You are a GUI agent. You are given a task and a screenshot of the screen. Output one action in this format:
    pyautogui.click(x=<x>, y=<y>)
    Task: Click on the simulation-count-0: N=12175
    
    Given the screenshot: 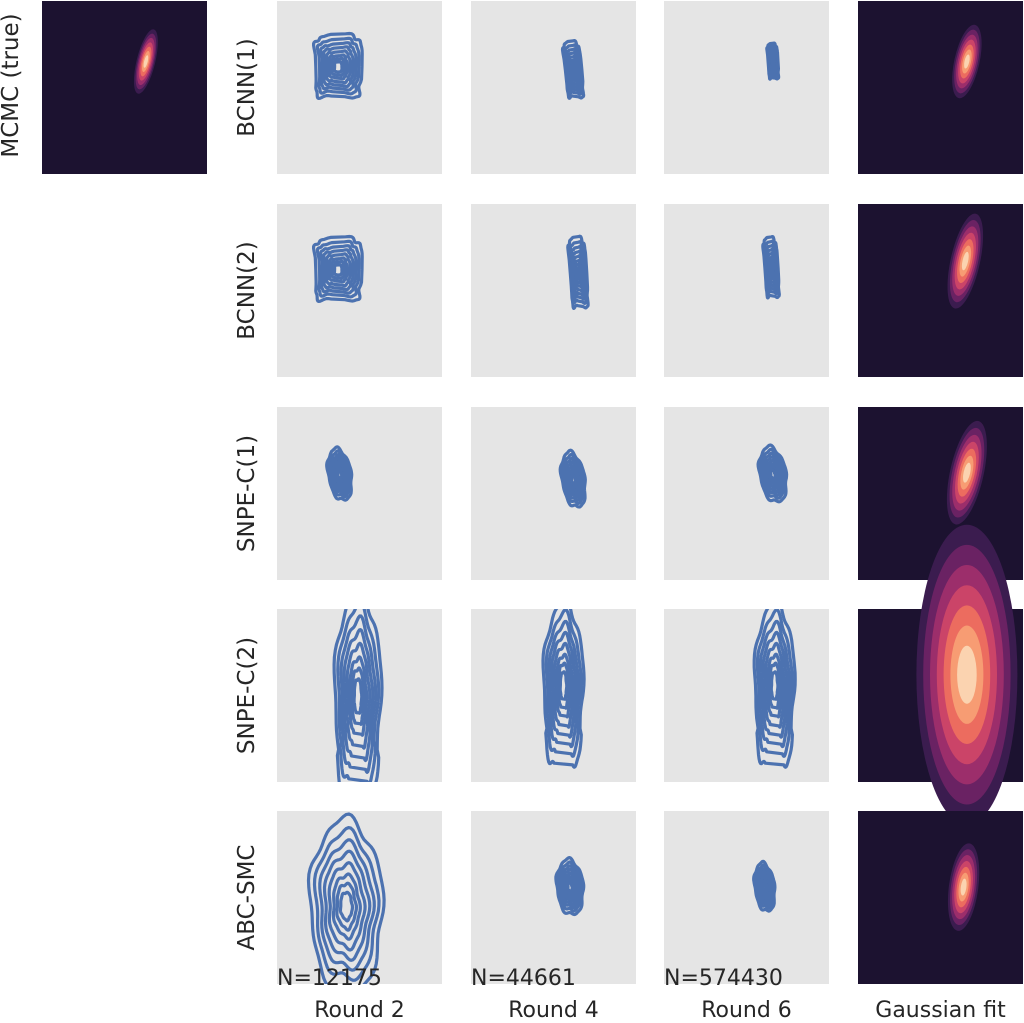 What is the action you would take?
    pyautogui.click(x=329, y=978)
    